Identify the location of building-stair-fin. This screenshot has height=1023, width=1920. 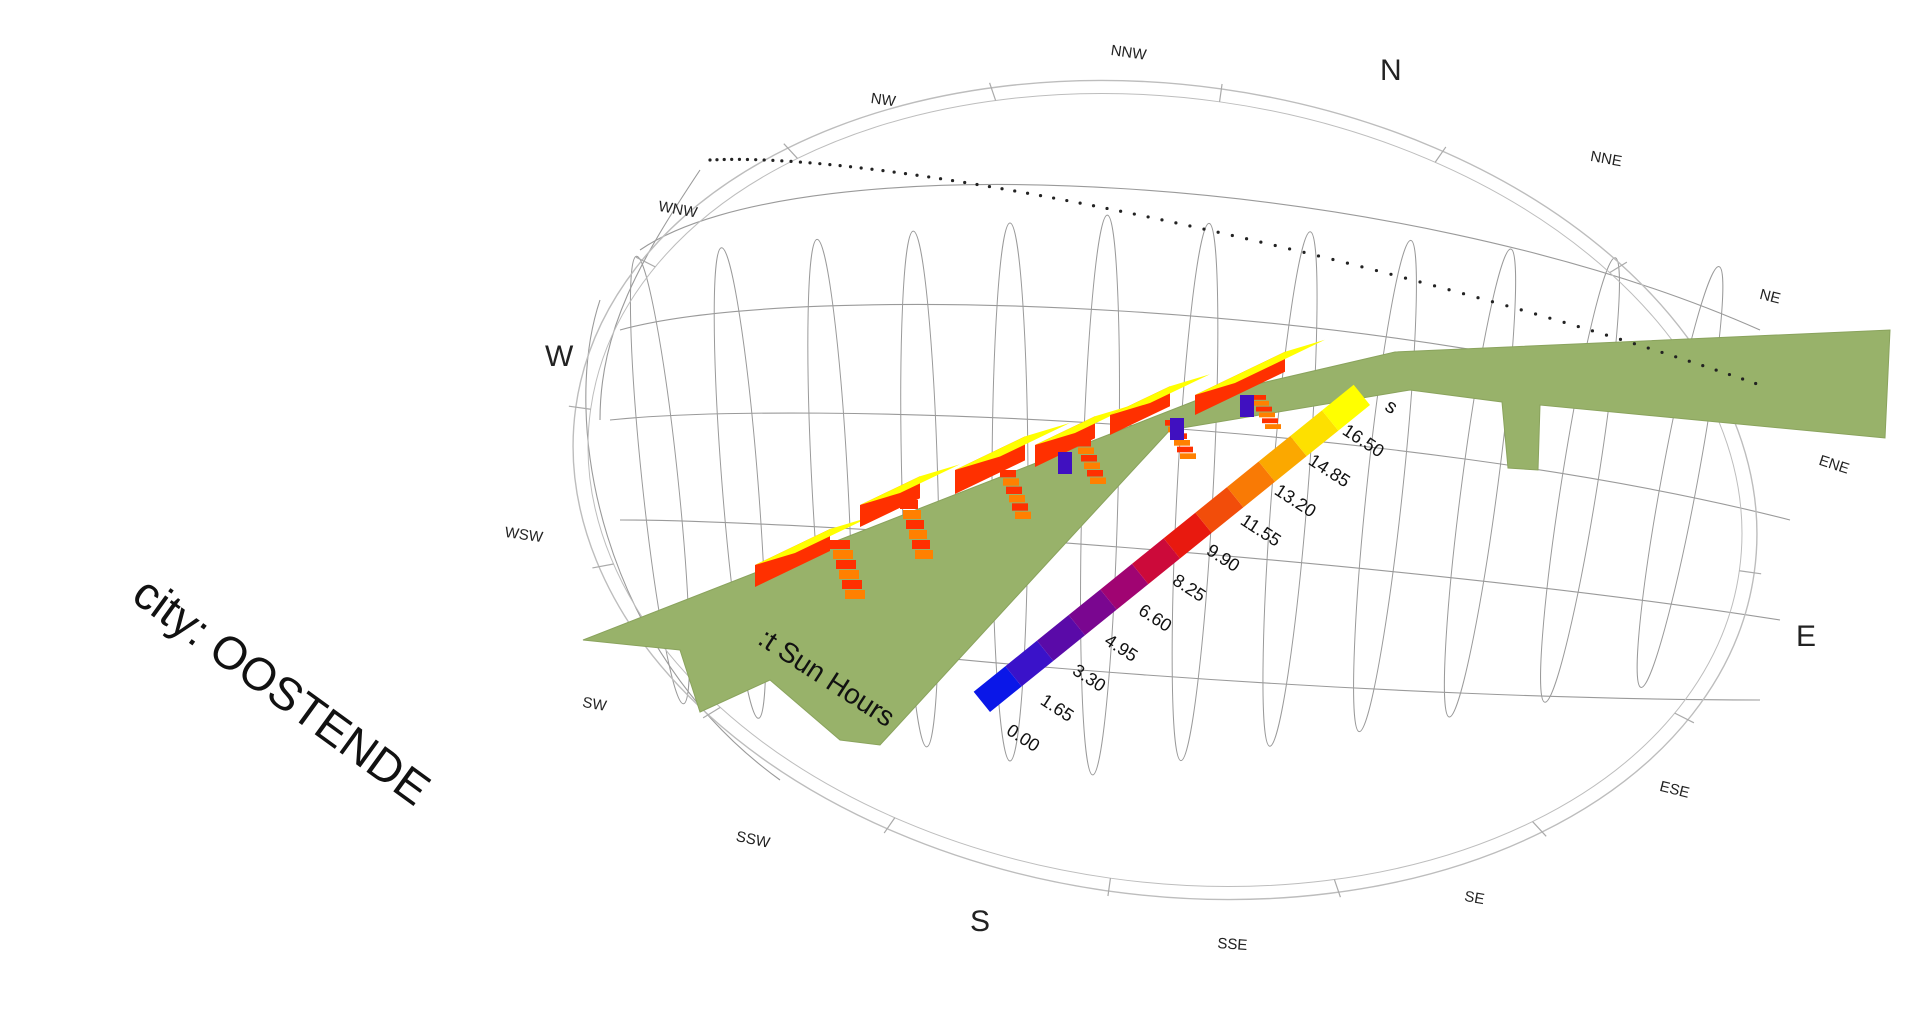
(847, 569).